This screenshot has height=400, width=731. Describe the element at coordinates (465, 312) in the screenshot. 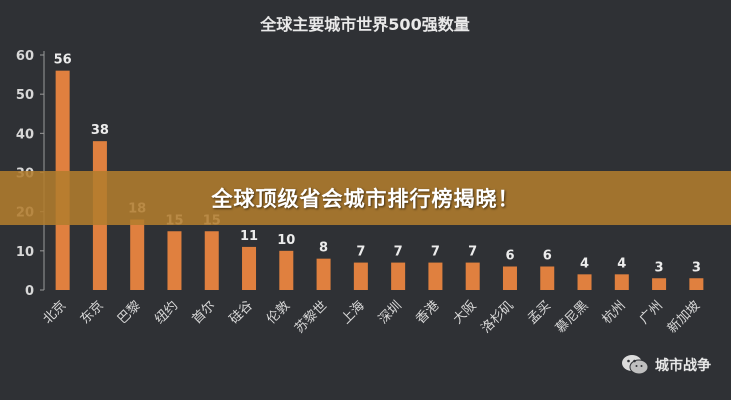

I see `x-tick-label: 大阪` at that location.